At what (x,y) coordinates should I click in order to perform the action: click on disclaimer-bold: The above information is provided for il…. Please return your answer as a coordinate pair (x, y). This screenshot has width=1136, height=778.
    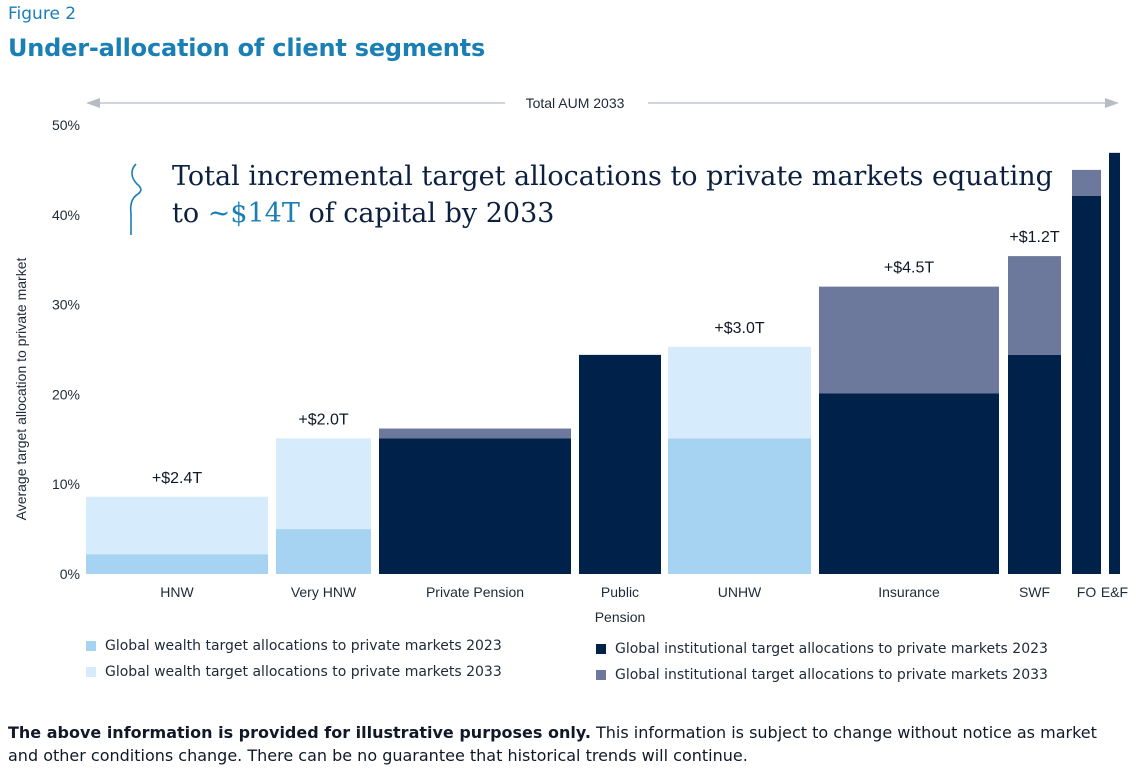
    Looking at the image, I should click on (299, 732).